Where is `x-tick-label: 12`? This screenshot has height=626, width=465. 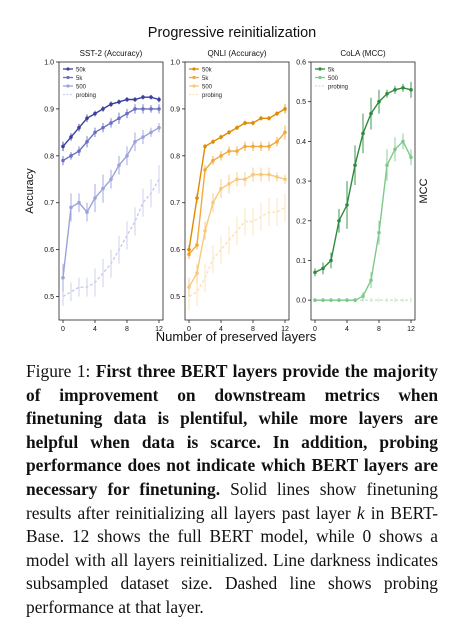
x-tick-label: 12 is located at coordinates (285, 329).